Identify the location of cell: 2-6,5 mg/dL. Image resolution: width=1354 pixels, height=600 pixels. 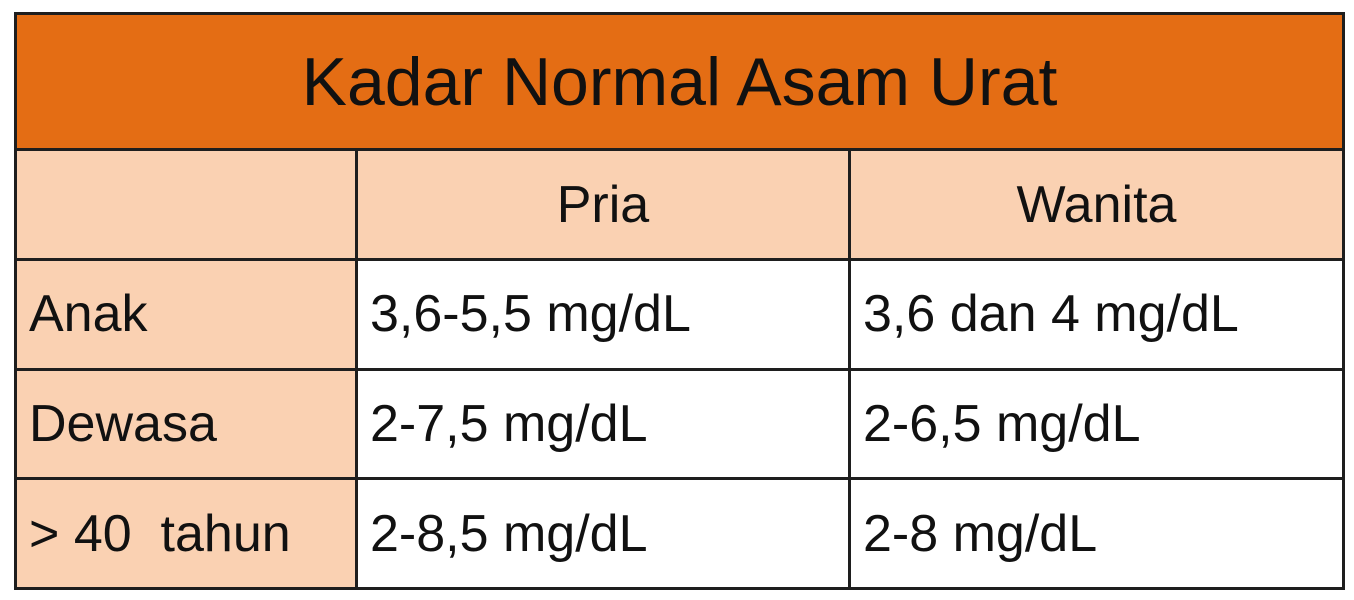
(1096, 424).